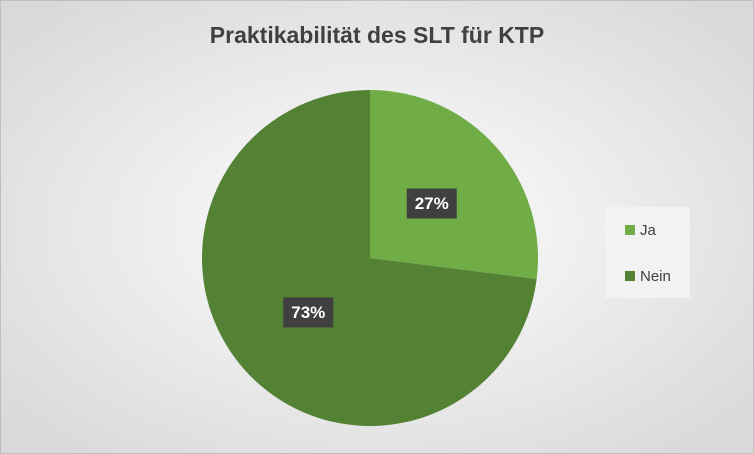 The image size is (754, 454). I want to click on legend-label: Ja, so click(648, 230).